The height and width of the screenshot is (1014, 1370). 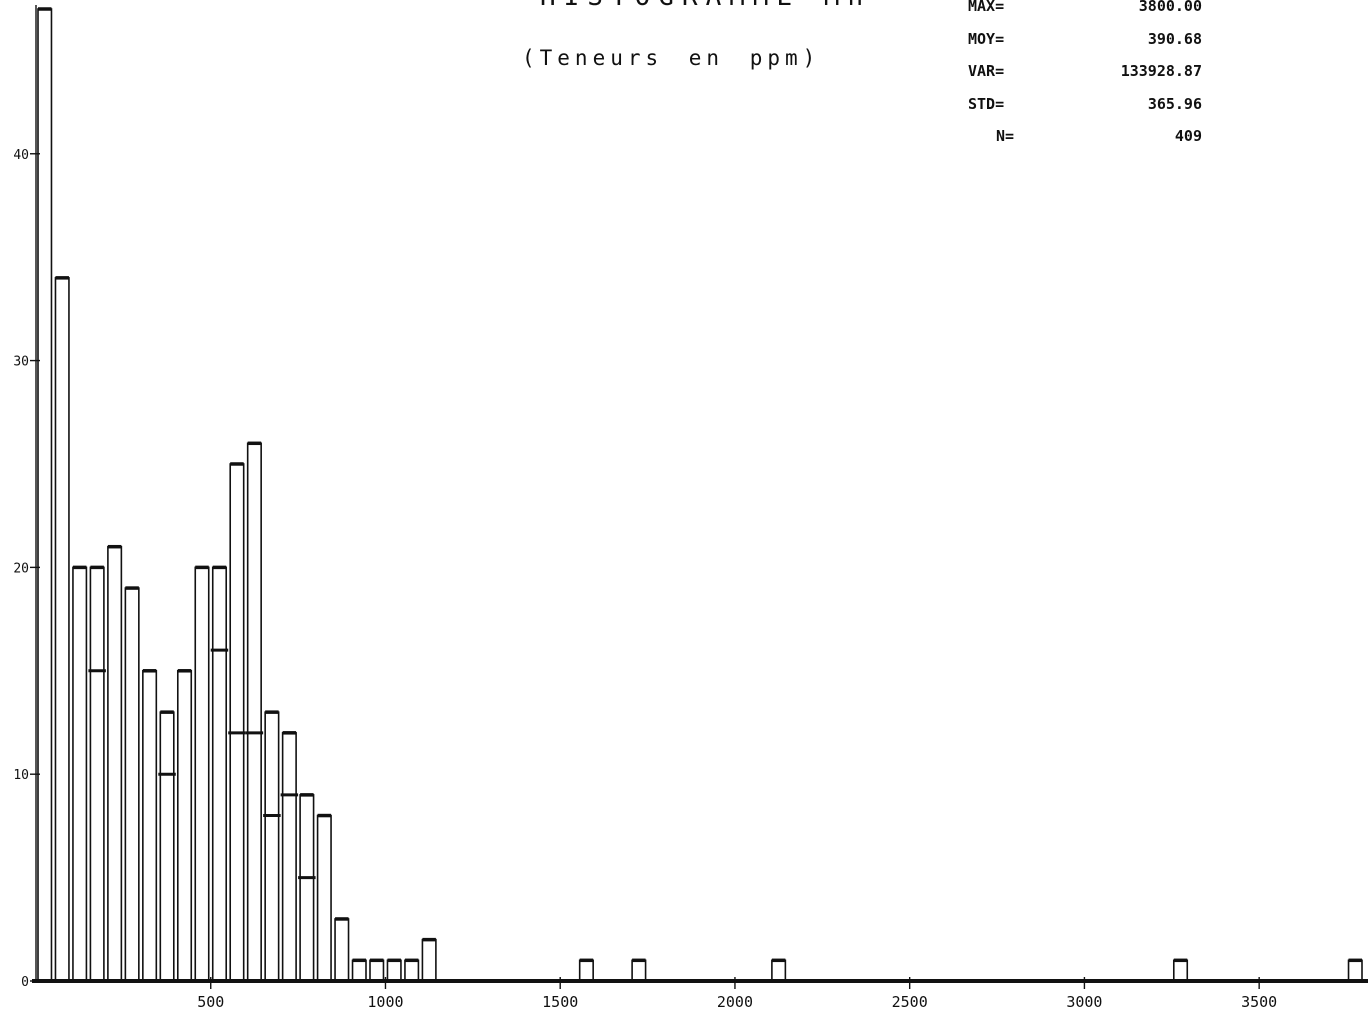 What do you see at coordinates (25, 982) in the screenshot?
I see `y-tick-label: 0` at bounding box center [25, 982].